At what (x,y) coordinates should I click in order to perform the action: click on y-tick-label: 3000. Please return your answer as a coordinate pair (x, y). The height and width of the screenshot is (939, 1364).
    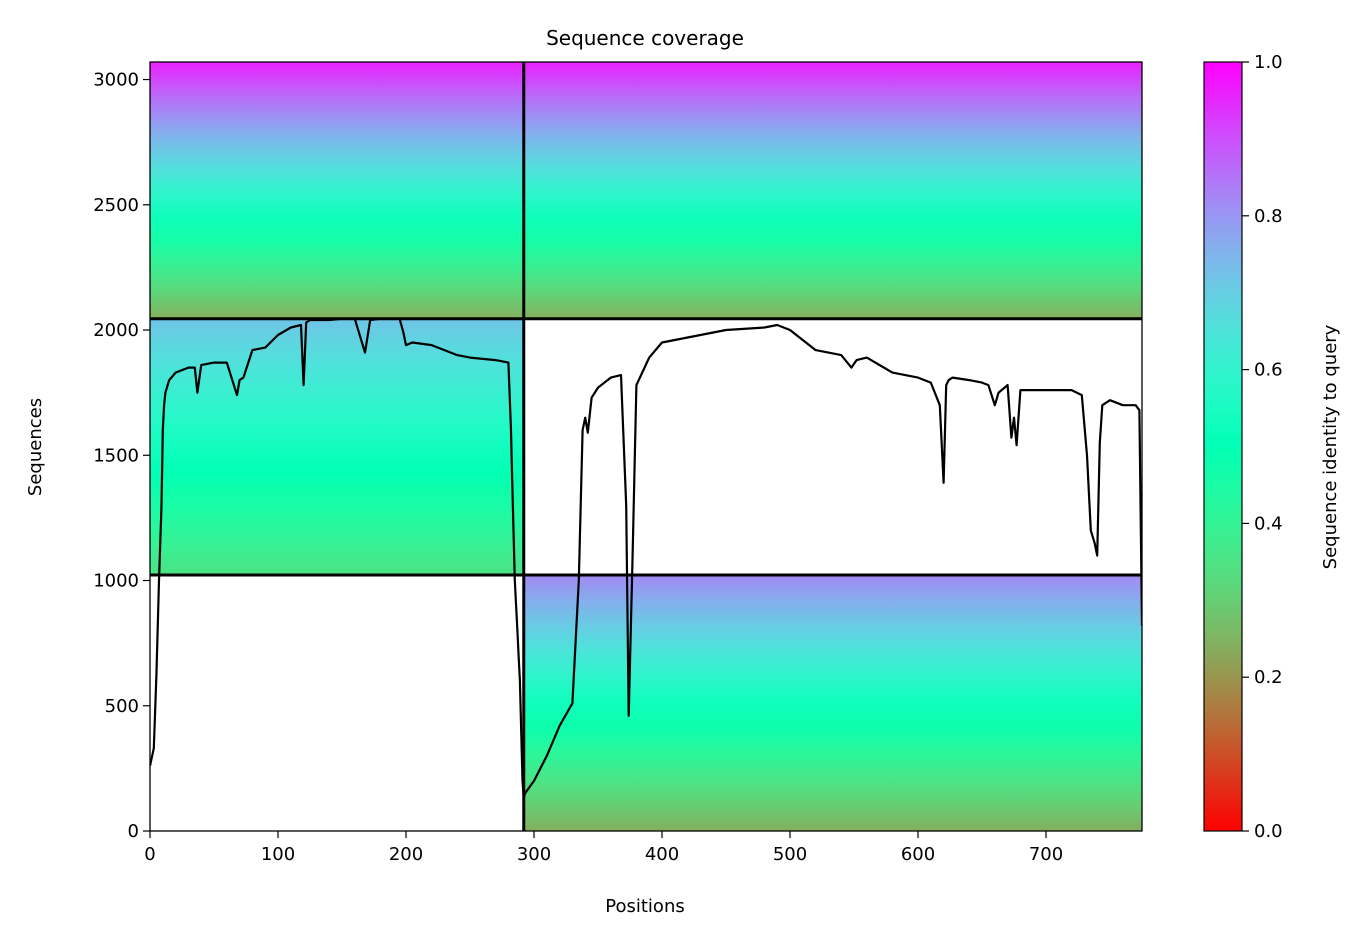
    Looking at the image, I should click on (116, 80).